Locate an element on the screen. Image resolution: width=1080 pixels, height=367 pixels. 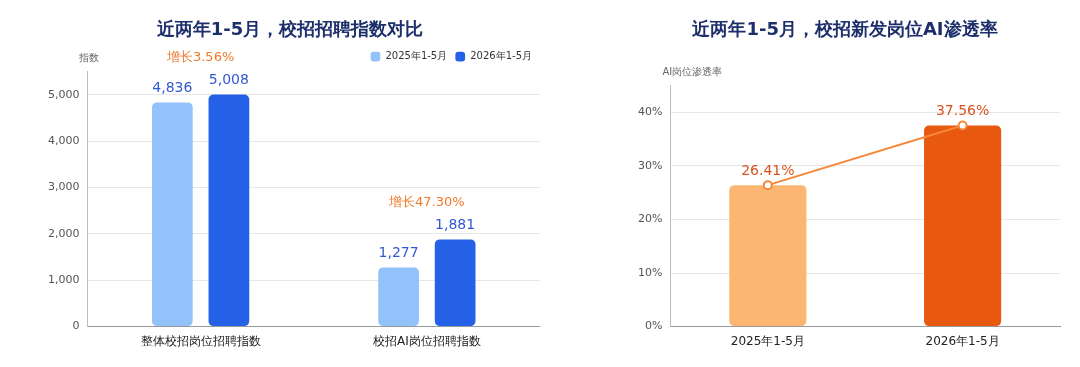
x-tick-label: 2026年1-5月 is located at coordinates (962, 340).